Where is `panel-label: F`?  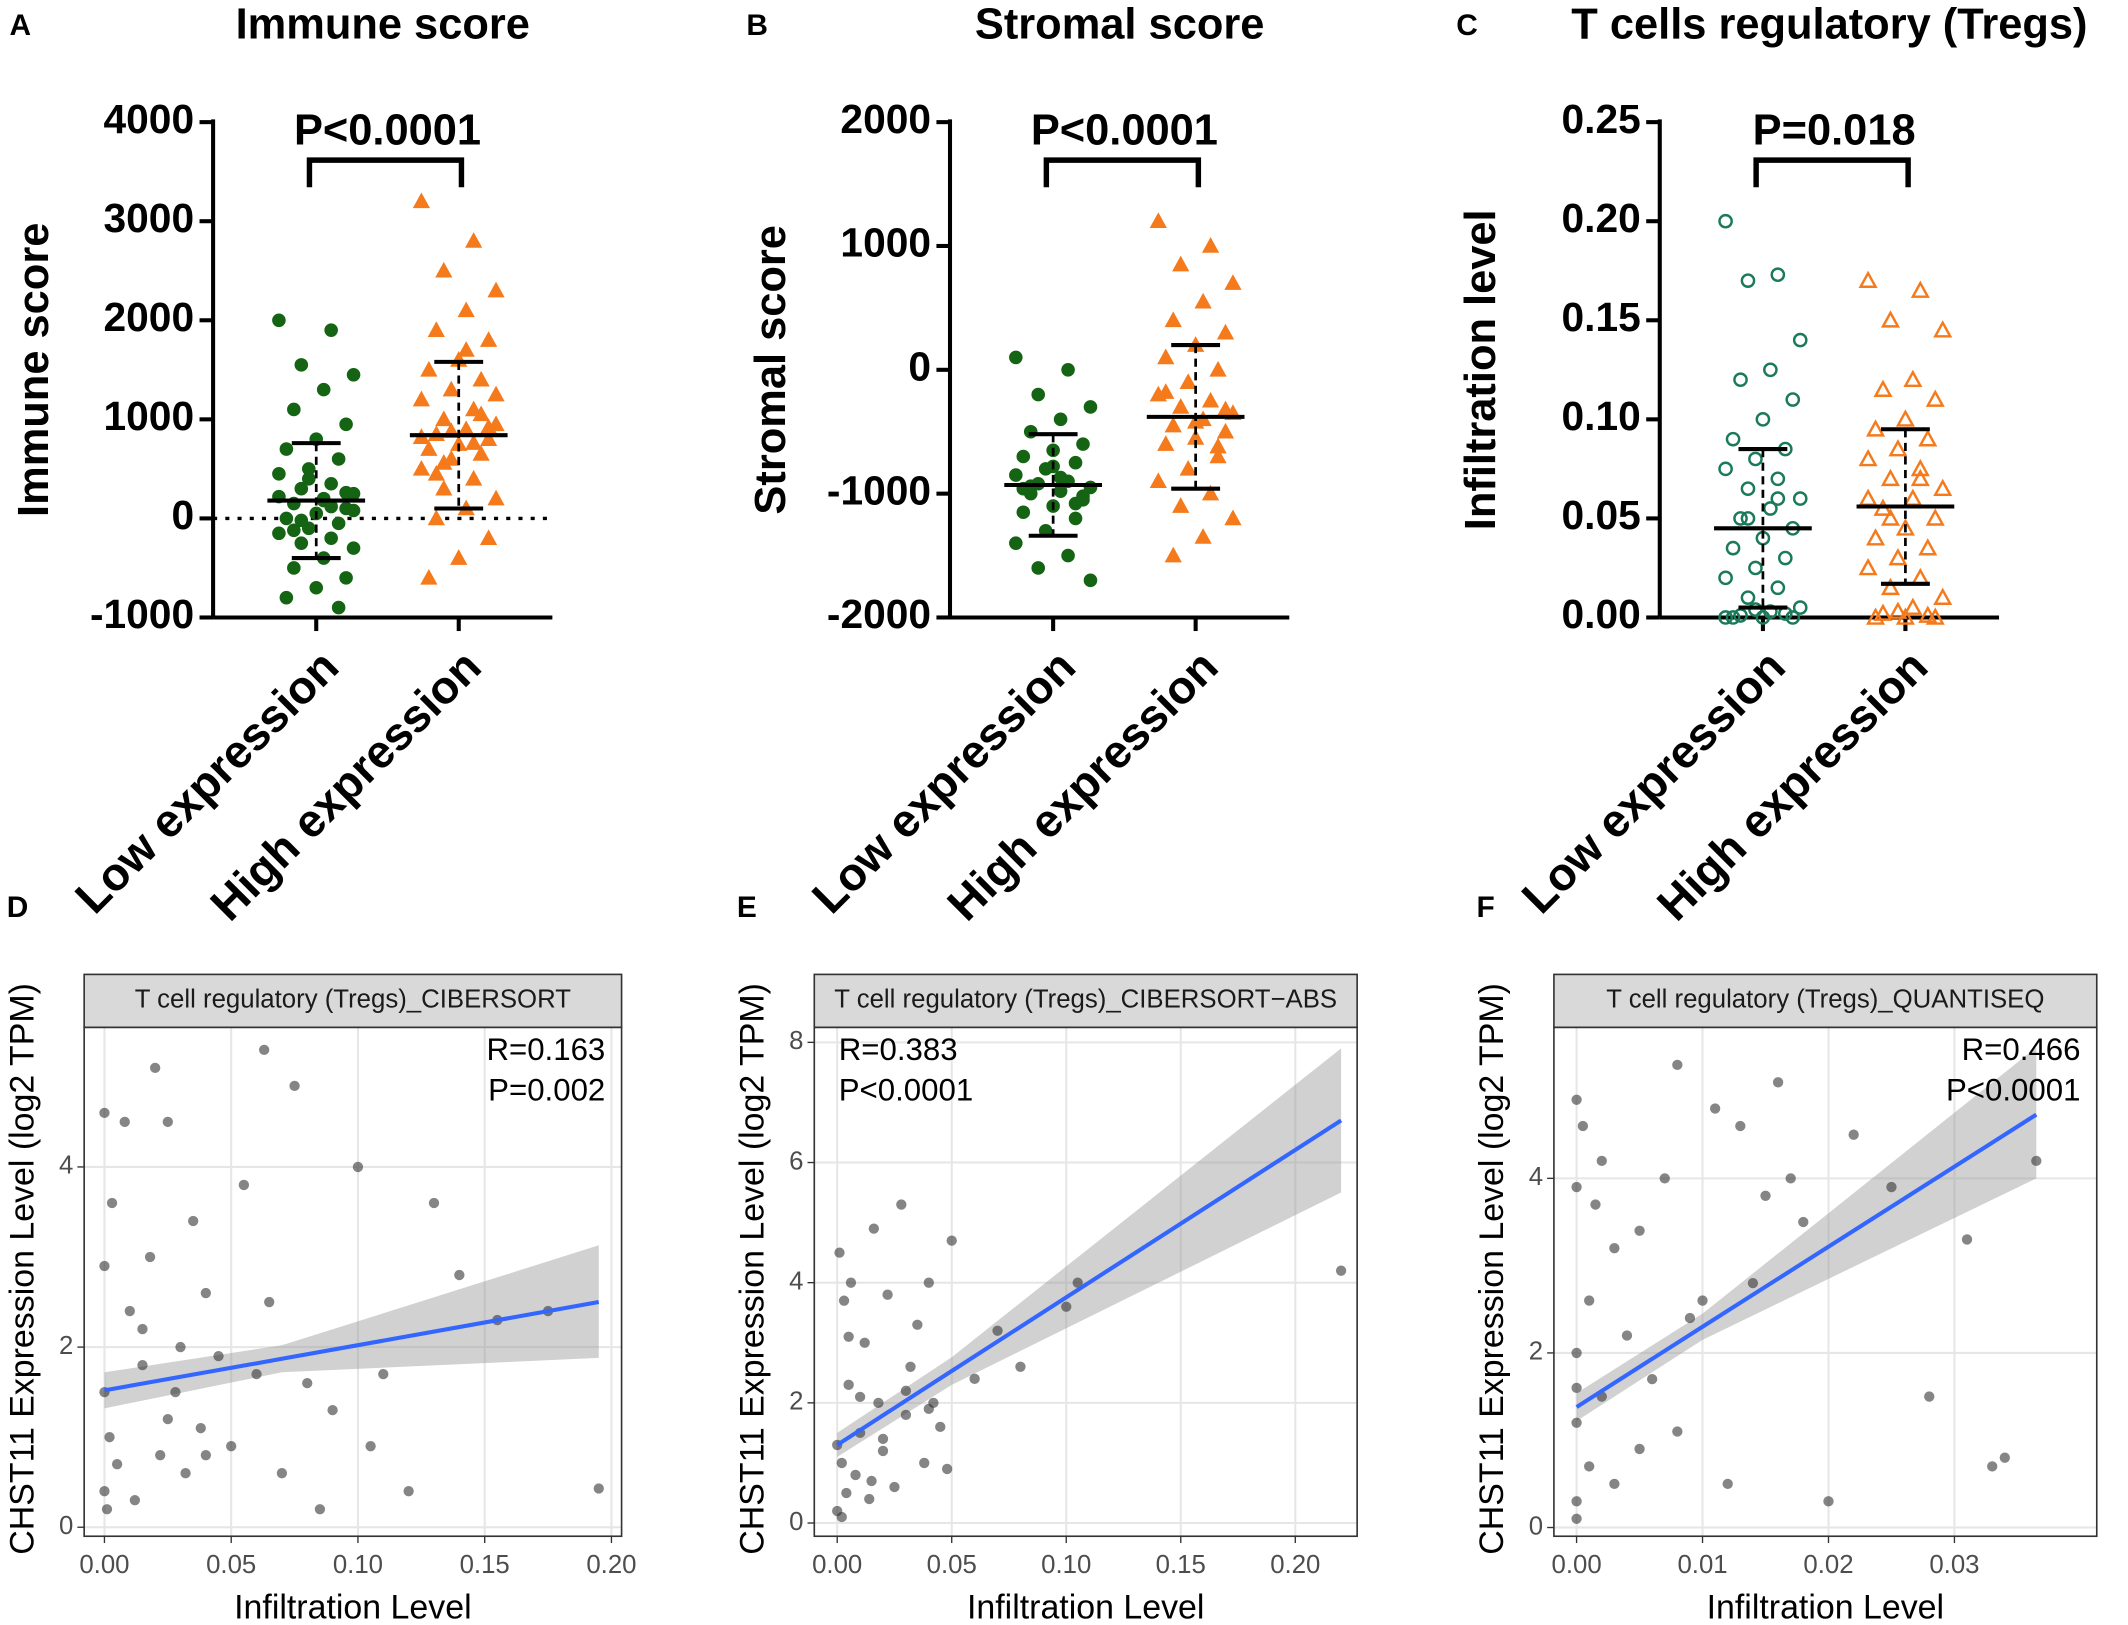 panel-label: F is located at coordinates (1486, 907).